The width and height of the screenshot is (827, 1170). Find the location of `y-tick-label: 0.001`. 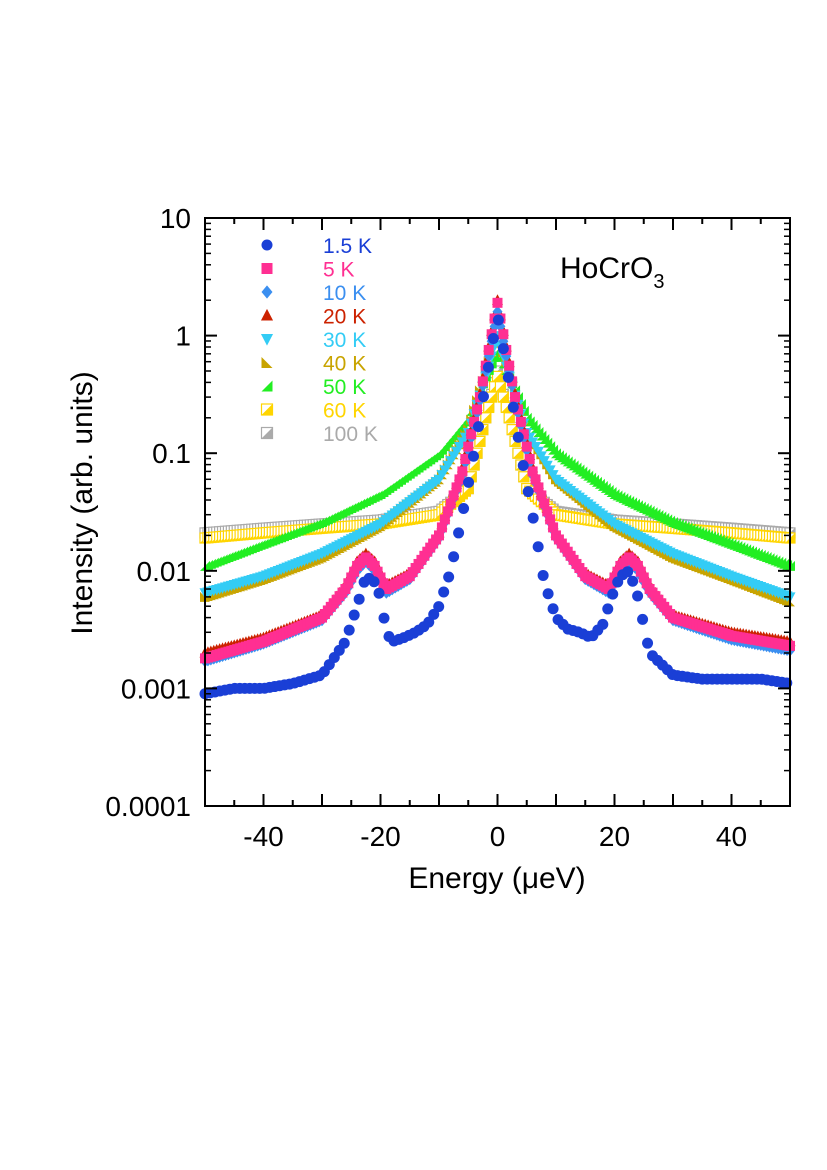

y-tick-label: 0.001 is located at coordinates (156, 688).